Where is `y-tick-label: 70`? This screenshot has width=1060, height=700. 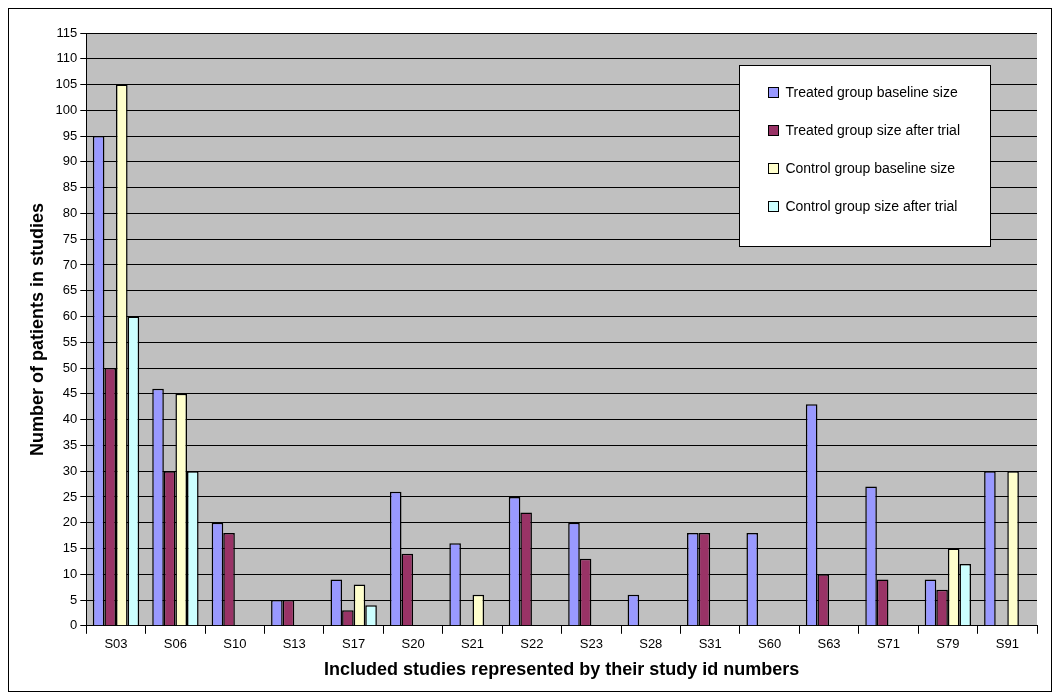
y-tick-label: 70 is located at coordinates (70, 264).